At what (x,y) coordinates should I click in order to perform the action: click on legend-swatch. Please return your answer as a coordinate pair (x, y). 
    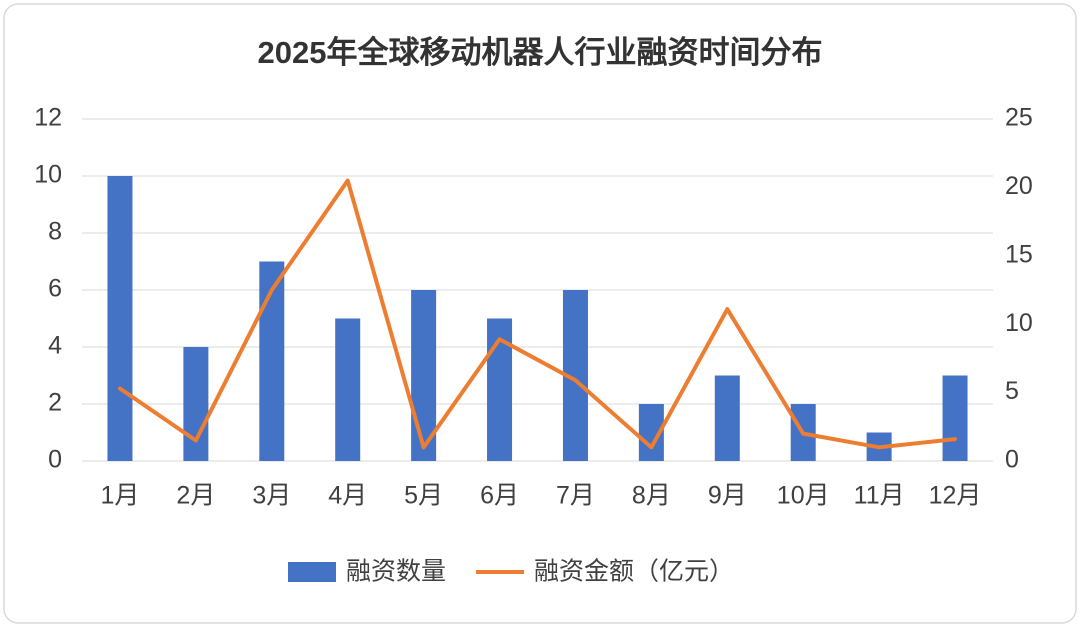
    Looking at the image, I should click on (312, 572).